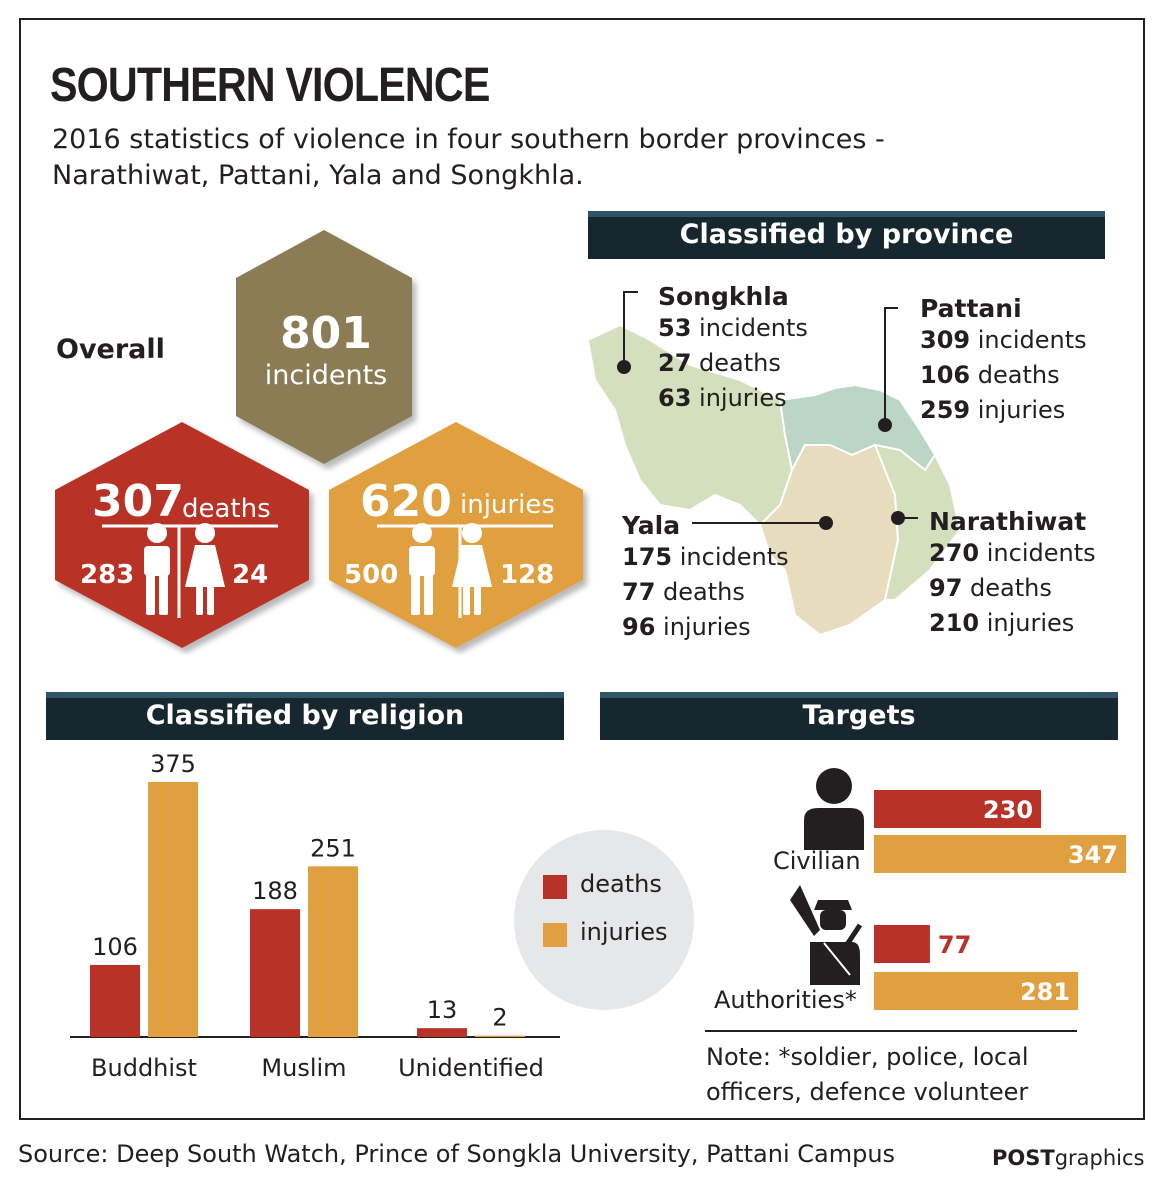  What do you see at coordinates (456, 535) in the screenshot?
I see `injuries-hexagon` at bounding box center [456, 535].